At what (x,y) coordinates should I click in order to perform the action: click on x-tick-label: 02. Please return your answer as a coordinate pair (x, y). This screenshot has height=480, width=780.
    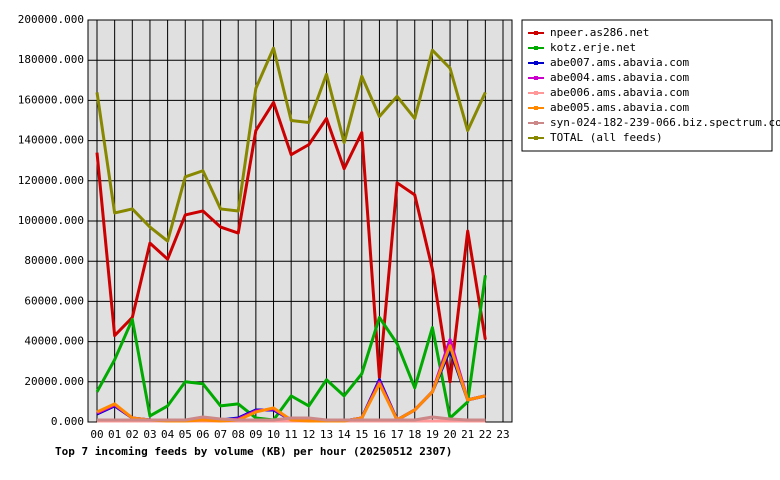
    Looking at the image, I should click on (132, 434).